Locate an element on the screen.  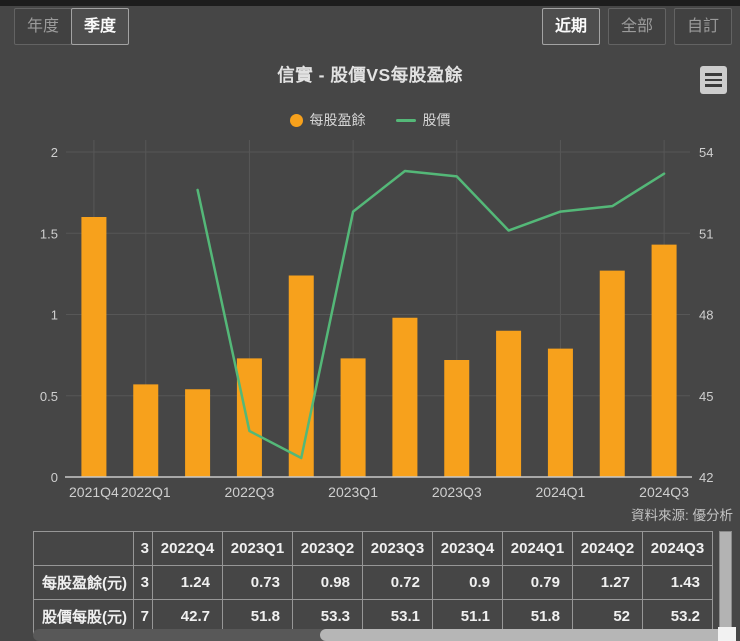
x-axis-tick-label: 2023Q3 is located at coordinates (457, 492).